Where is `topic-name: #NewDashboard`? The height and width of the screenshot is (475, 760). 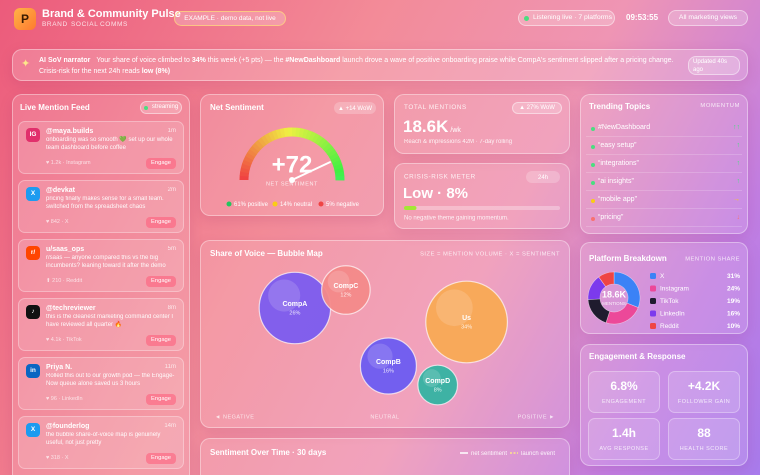 topic-name: #NewDashboard is located at coordinates (624, 127).